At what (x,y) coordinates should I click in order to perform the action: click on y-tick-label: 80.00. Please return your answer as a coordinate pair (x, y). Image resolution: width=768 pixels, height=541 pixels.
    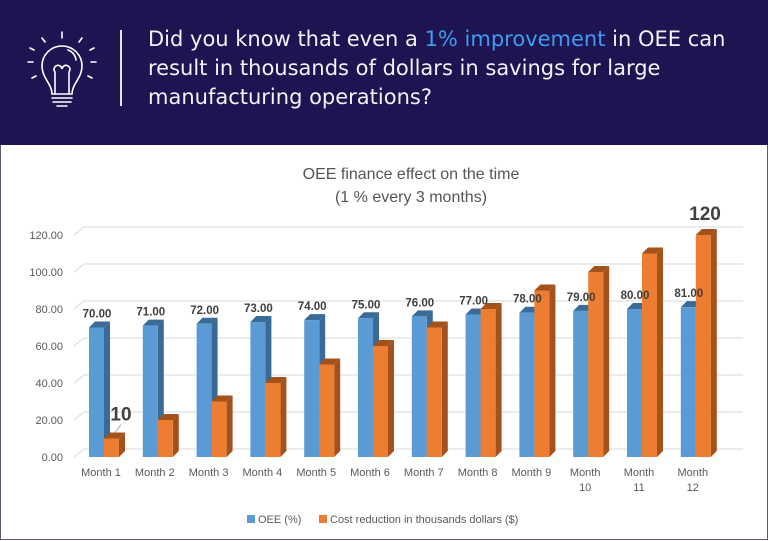
    Looking at the image, I should click on (49, 310).